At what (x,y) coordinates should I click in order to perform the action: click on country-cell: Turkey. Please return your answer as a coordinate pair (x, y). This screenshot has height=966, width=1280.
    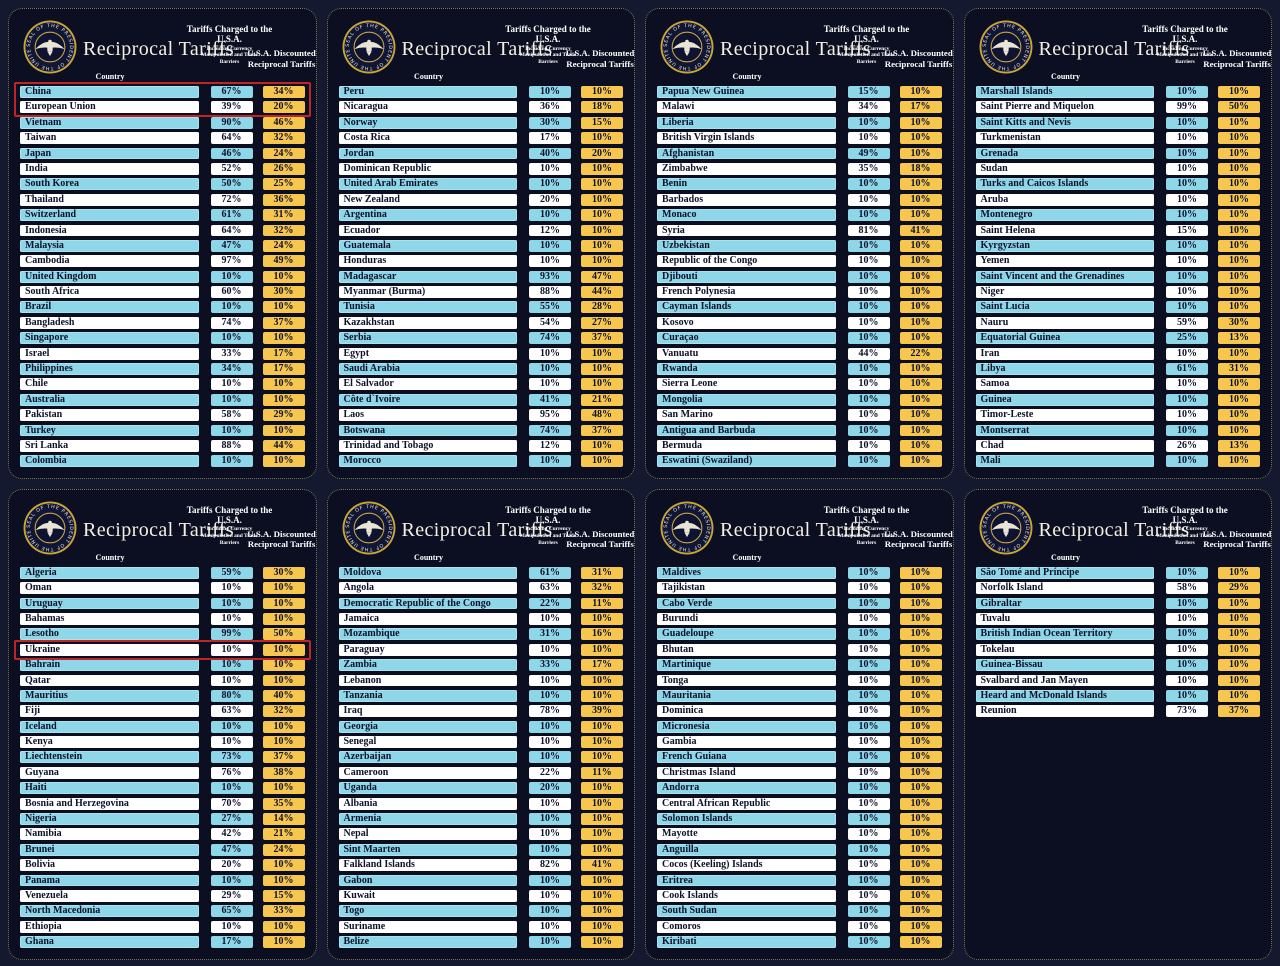
    Looking at the image, I should click on (109, 430).